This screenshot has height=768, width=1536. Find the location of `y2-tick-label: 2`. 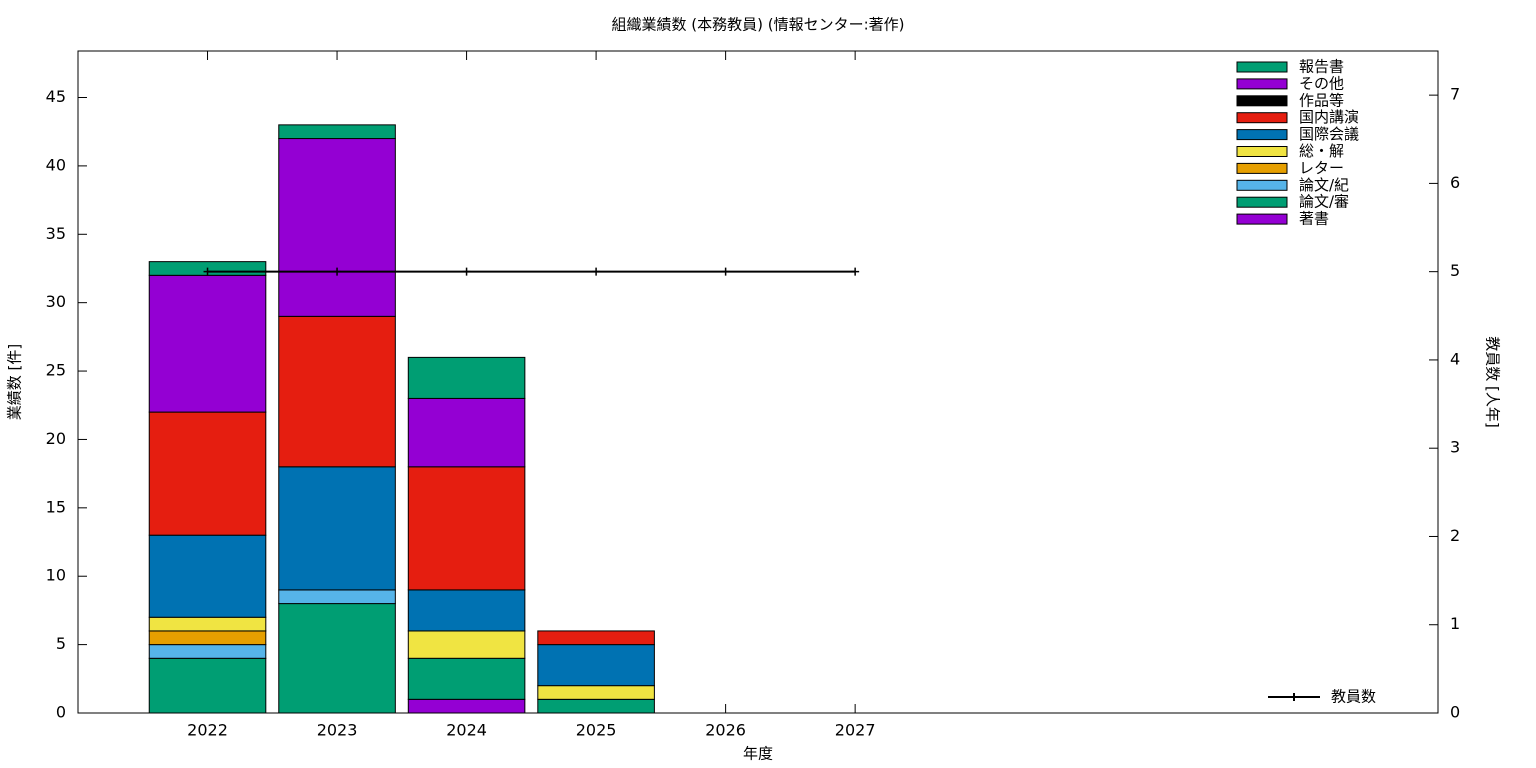

y2-tick-label: 2 is located at coordinates (1455, 535).